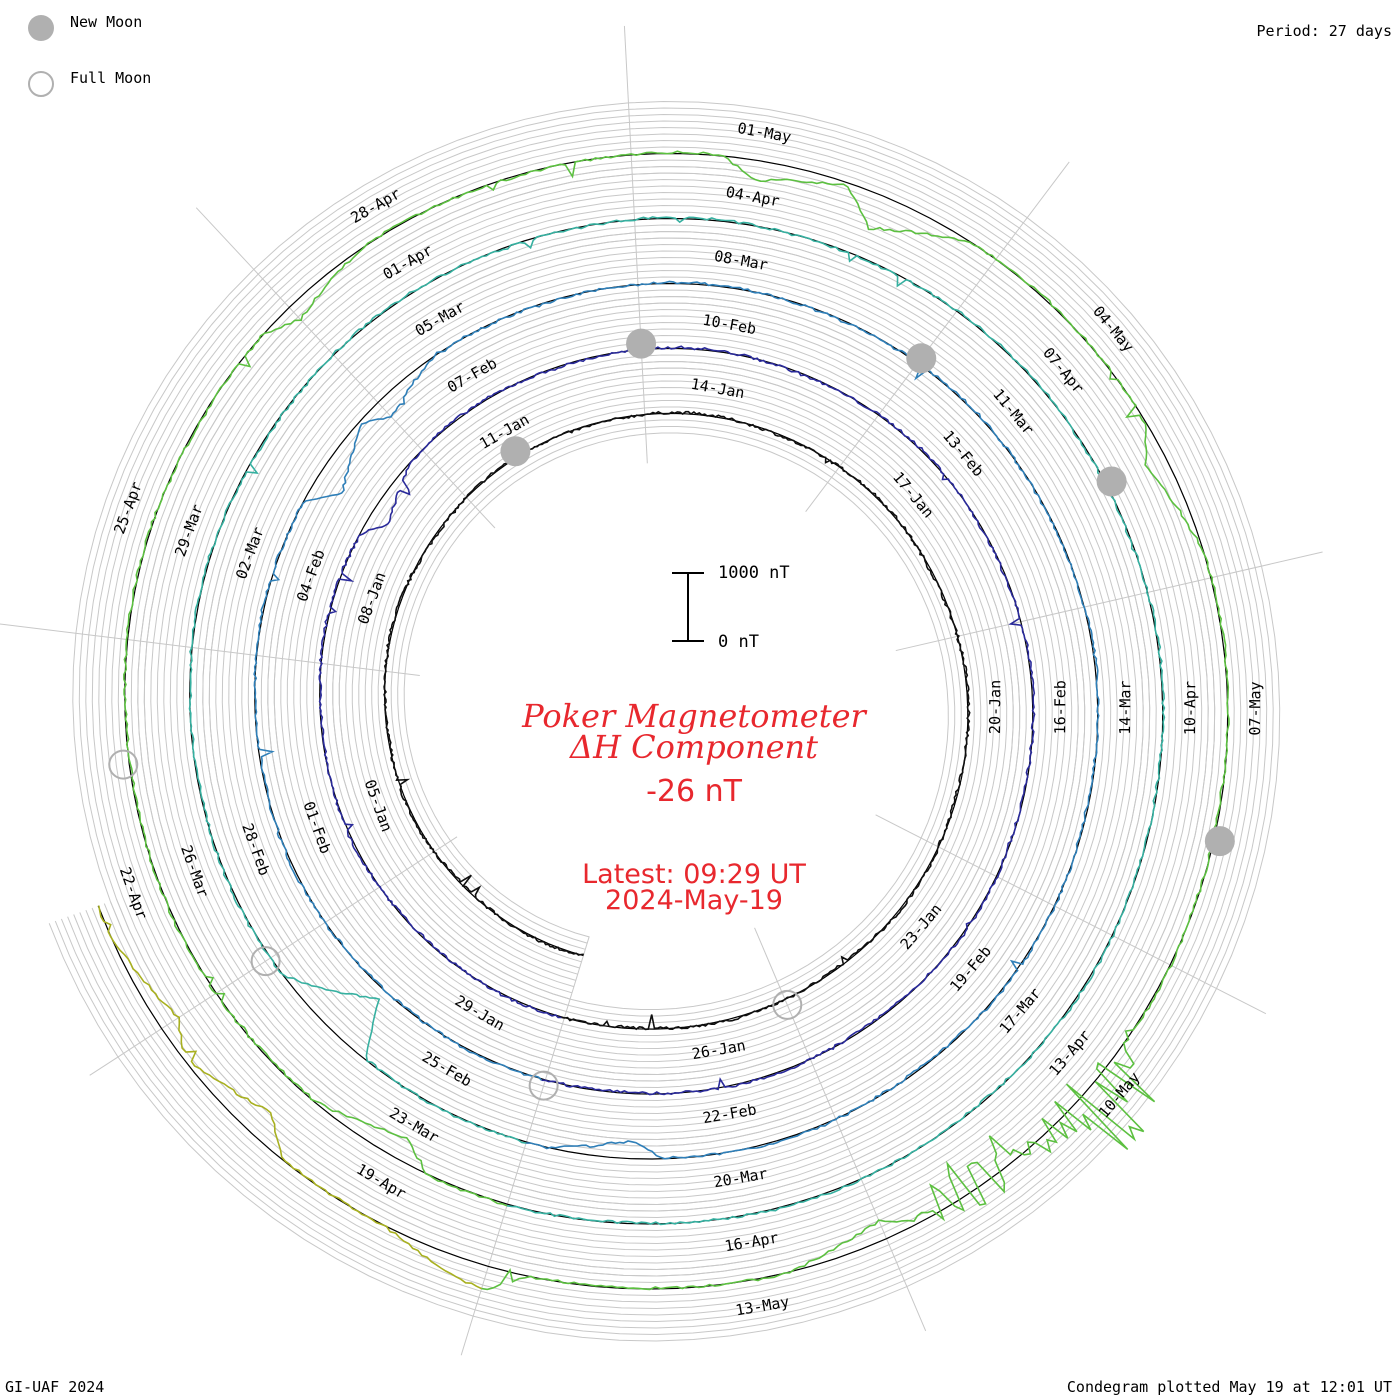  Describe the element at coordinates (1063, 370) in the screenshot. I see `date-label: 07-Apr` at that location.